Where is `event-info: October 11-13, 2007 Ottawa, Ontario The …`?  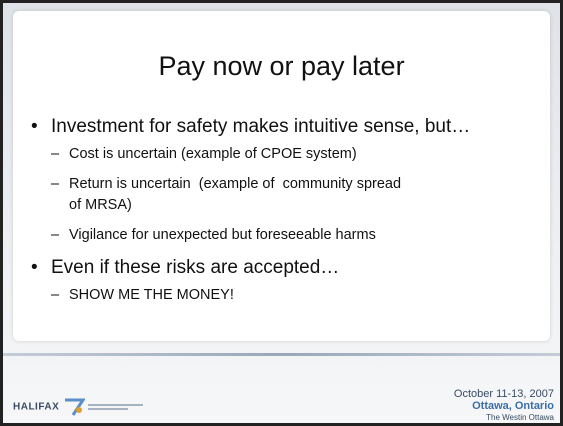
event-info: October 11-13, 2007 Ottawa, Ontario The … is located at coordinates (504, 406).